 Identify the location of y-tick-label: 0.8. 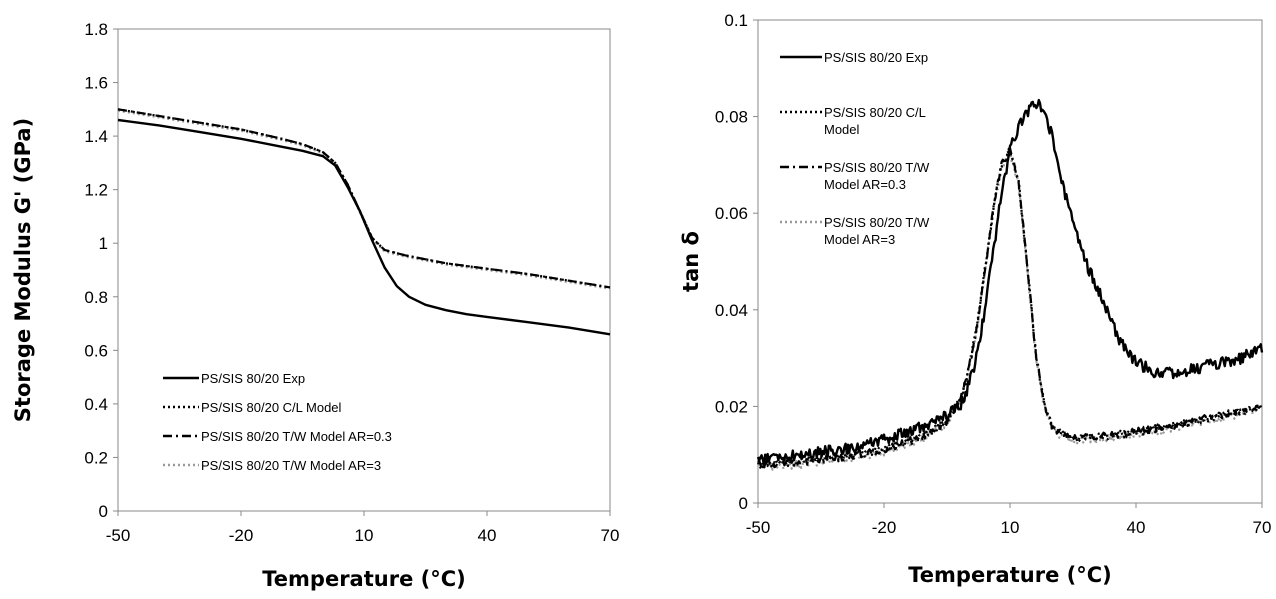
(96, 297).